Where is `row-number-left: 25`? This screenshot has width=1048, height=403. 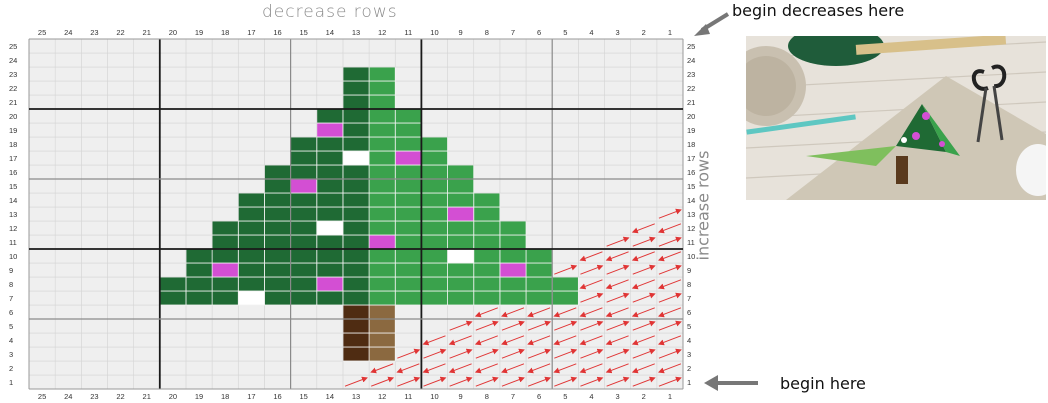
row-number-left: 25 is located at coordinates (13, 46).